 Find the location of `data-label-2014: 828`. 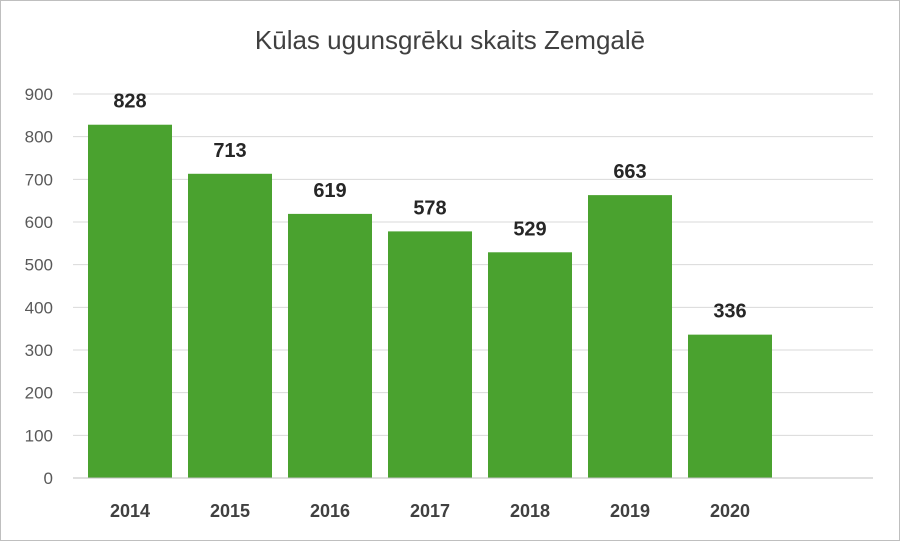

data-label-2014: 828 is located at coordinates (129, 102).